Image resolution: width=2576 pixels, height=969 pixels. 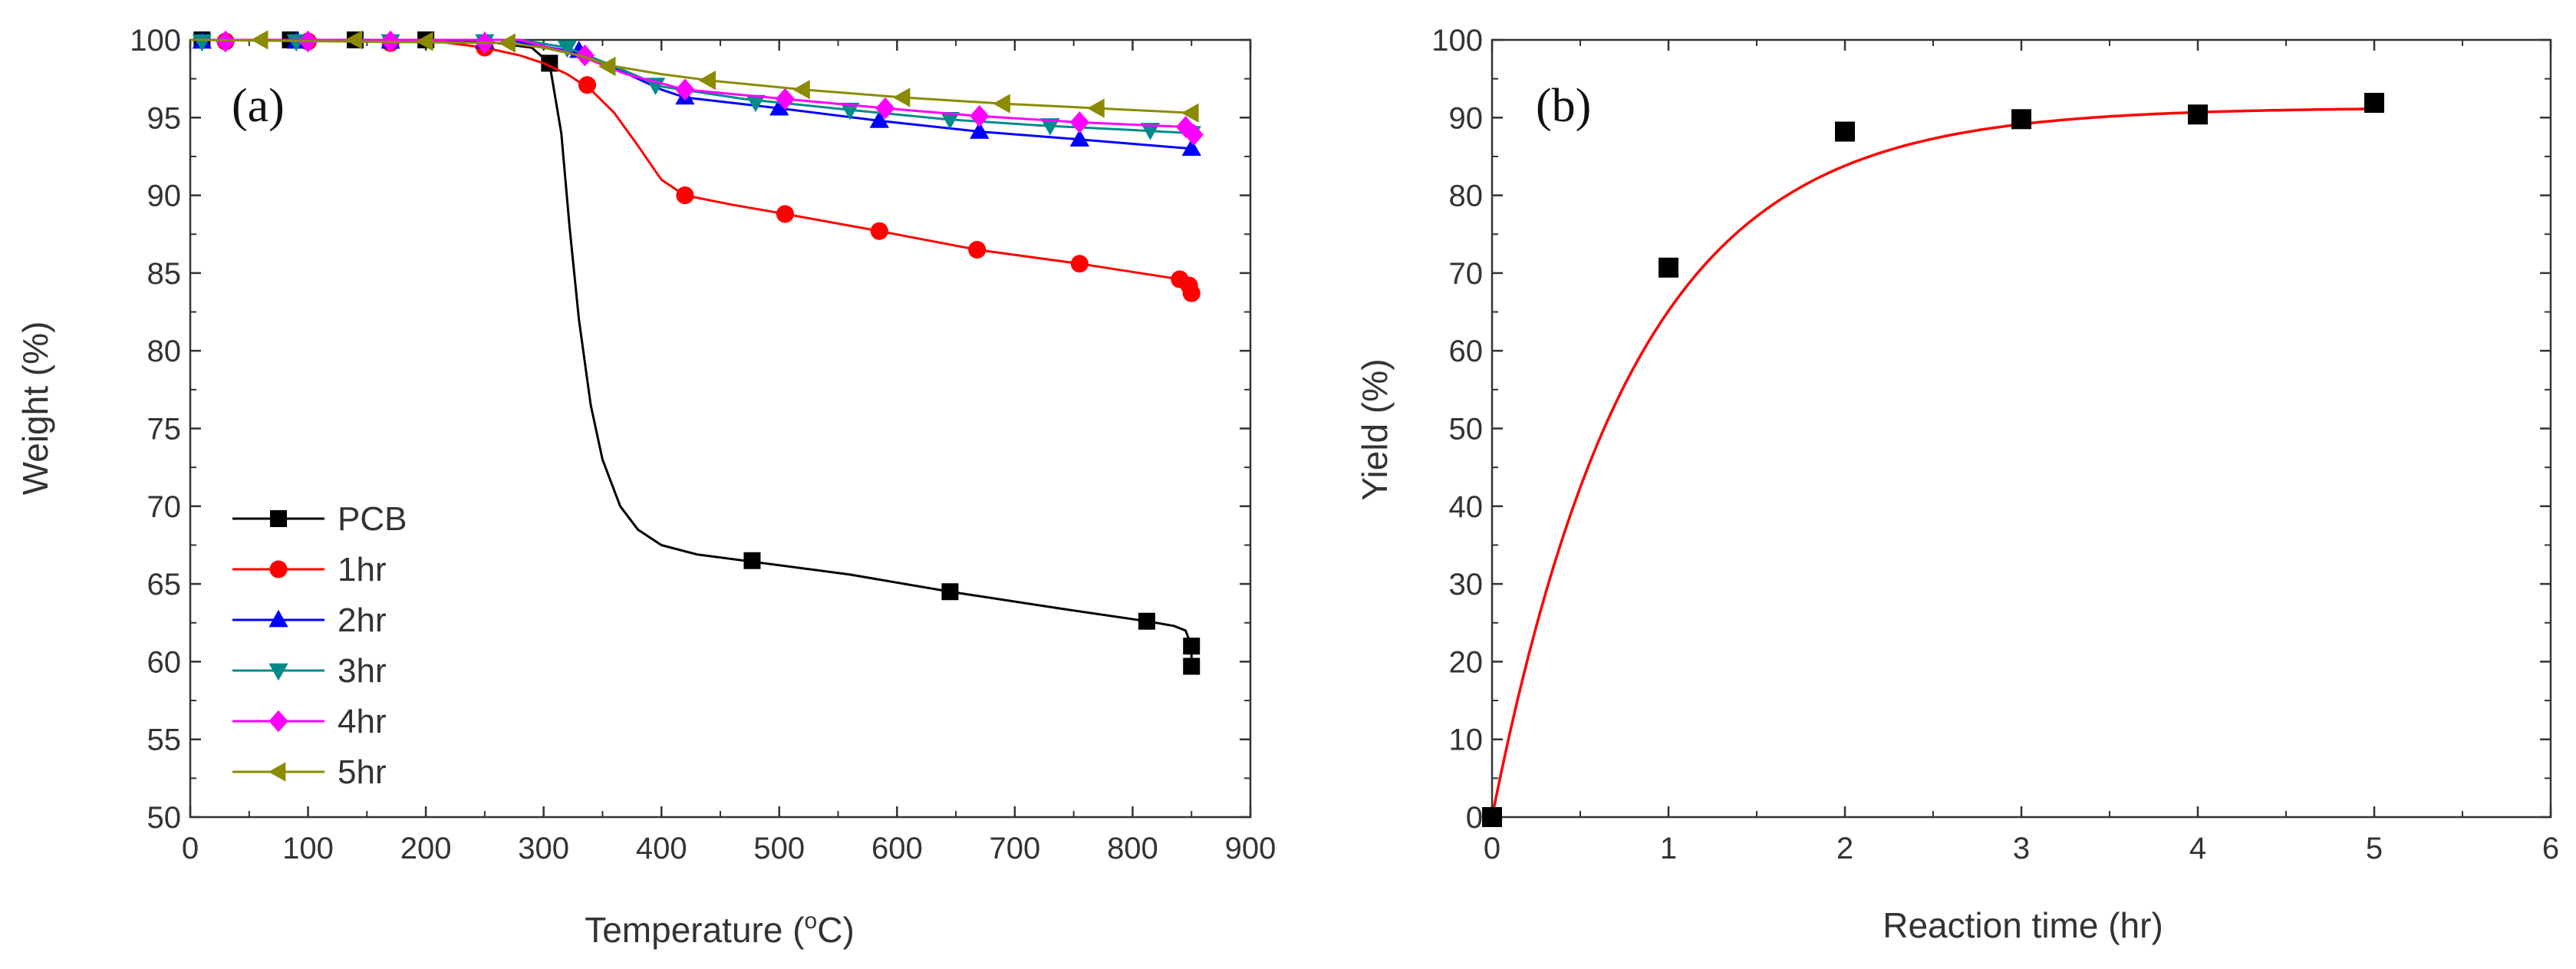 What do you see at coordinates (543, 848) in the screenshot?
I see `panel-a-x-tick-label: 300` at bounding box center [543, 848].